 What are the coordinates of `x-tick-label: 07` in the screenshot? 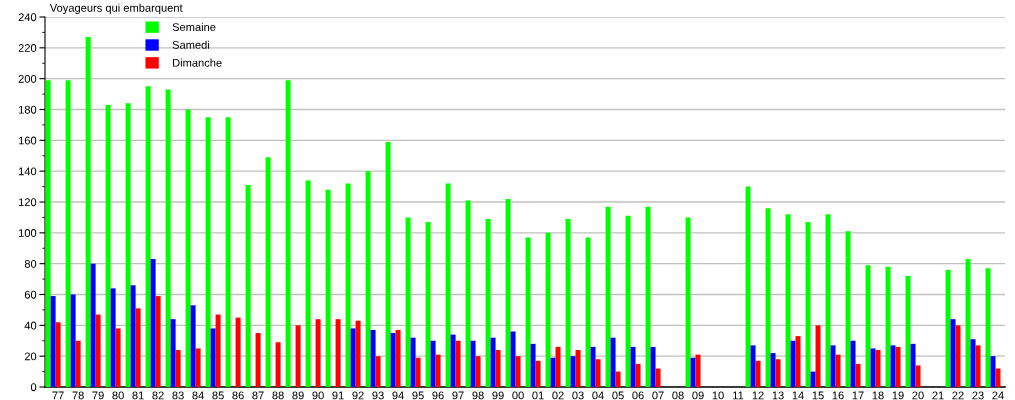 It's located at (658, 395).